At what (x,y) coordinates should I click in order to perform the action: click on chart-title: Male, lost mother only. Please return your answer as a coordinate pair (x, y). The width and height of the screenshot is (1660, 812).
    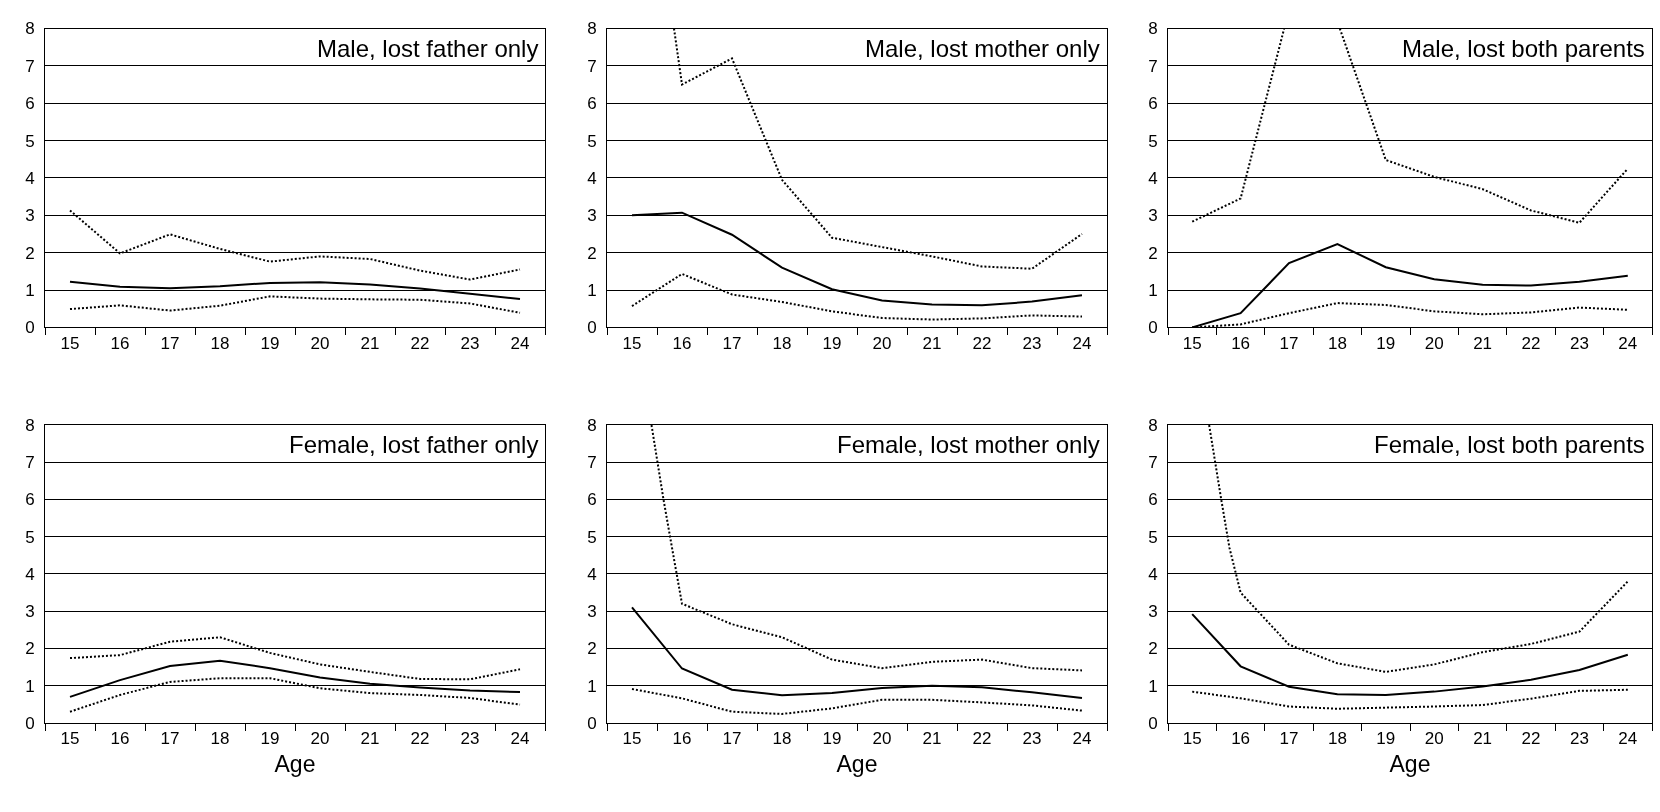
    Looking at the image, I should click on (982, 48).